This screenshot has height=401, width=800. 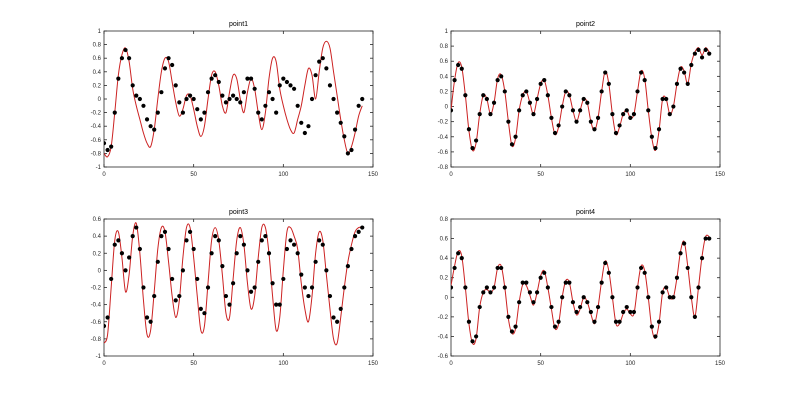 I want to click on y-tick-label: -0.2, so click(x=443, y=123).